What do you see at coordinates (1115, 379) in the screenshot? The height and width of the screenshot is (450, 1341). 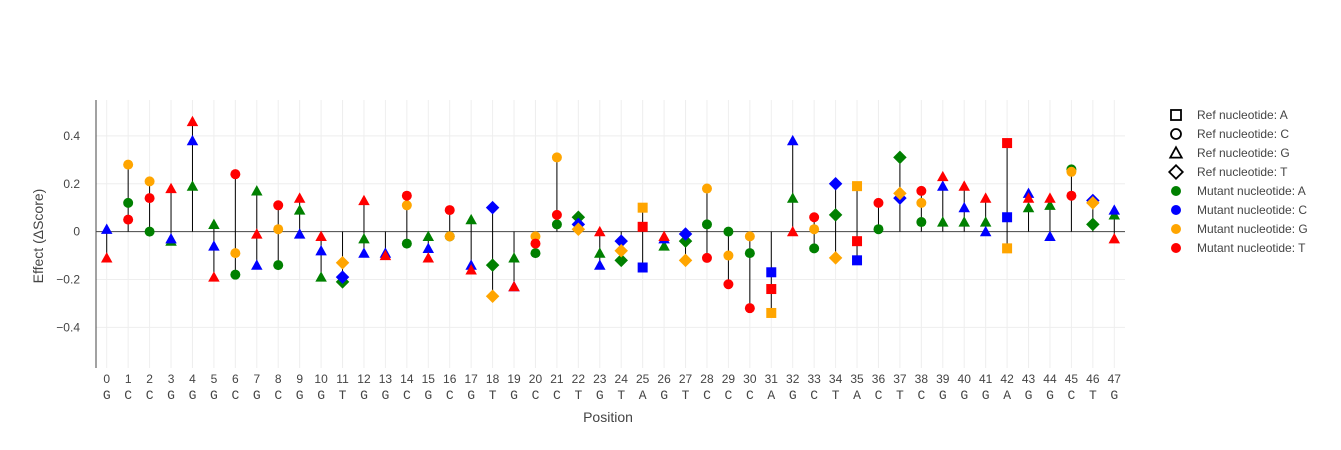 I see `x-tick-label: 47` at bounding box center [1115, 379].